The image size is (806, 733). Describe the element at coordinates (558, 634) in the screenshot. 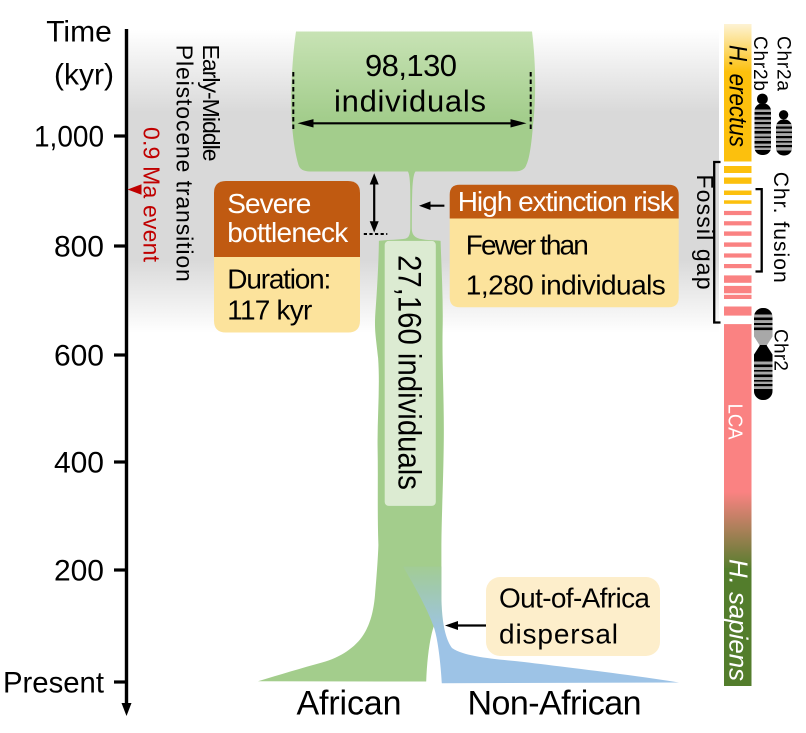

I see `svg-text: dispersal` at that location.